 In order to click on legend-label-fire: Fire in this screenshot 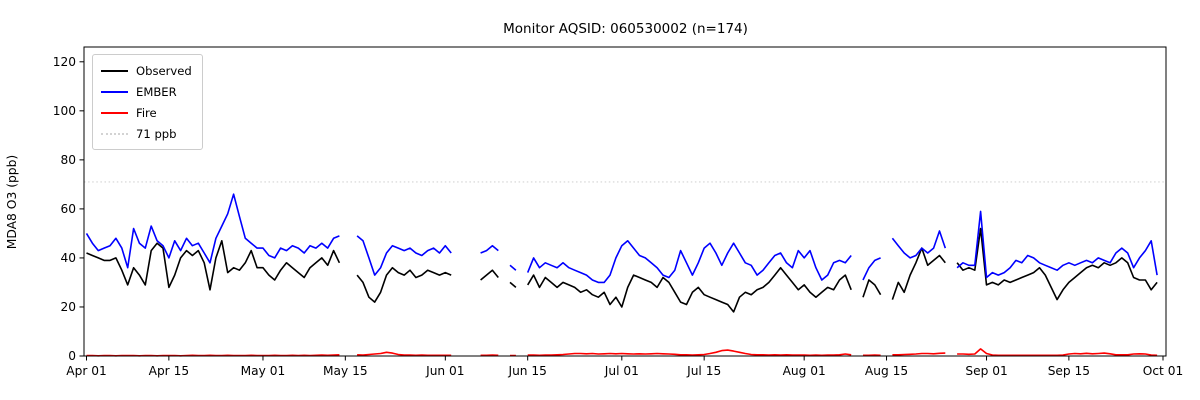, I will do `click(146, 112)`.